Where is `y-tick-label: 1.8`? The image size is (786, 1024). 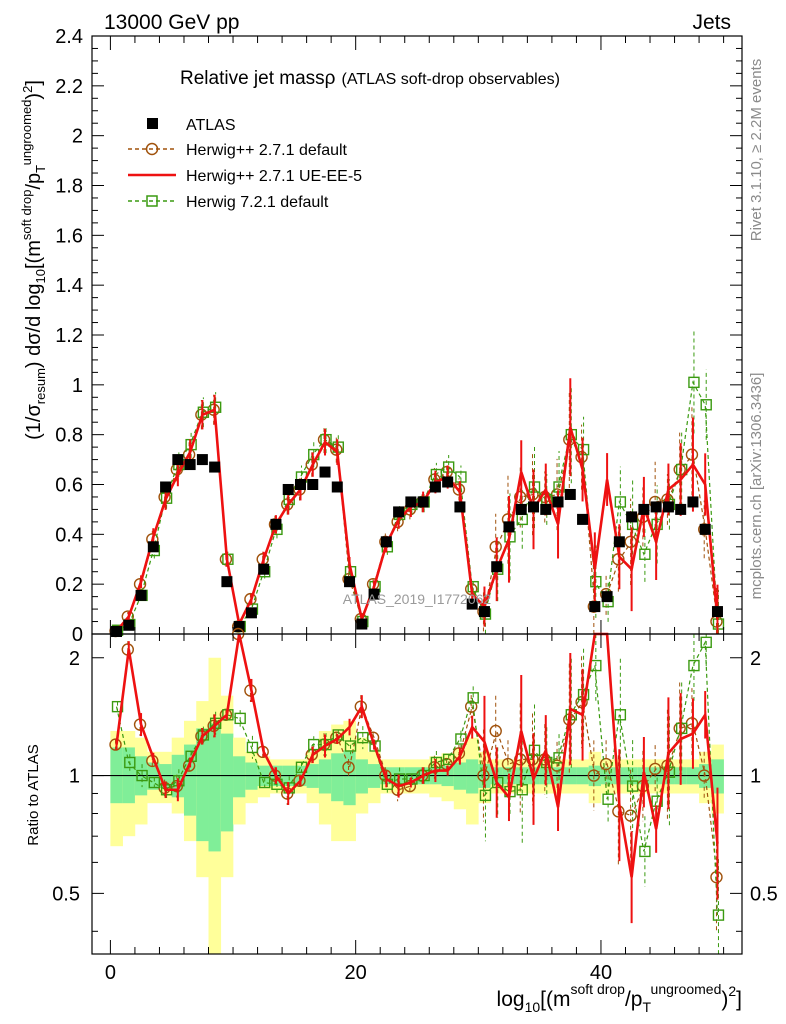 y-tick-label: 1.8 is located at coordinates (69, 187).